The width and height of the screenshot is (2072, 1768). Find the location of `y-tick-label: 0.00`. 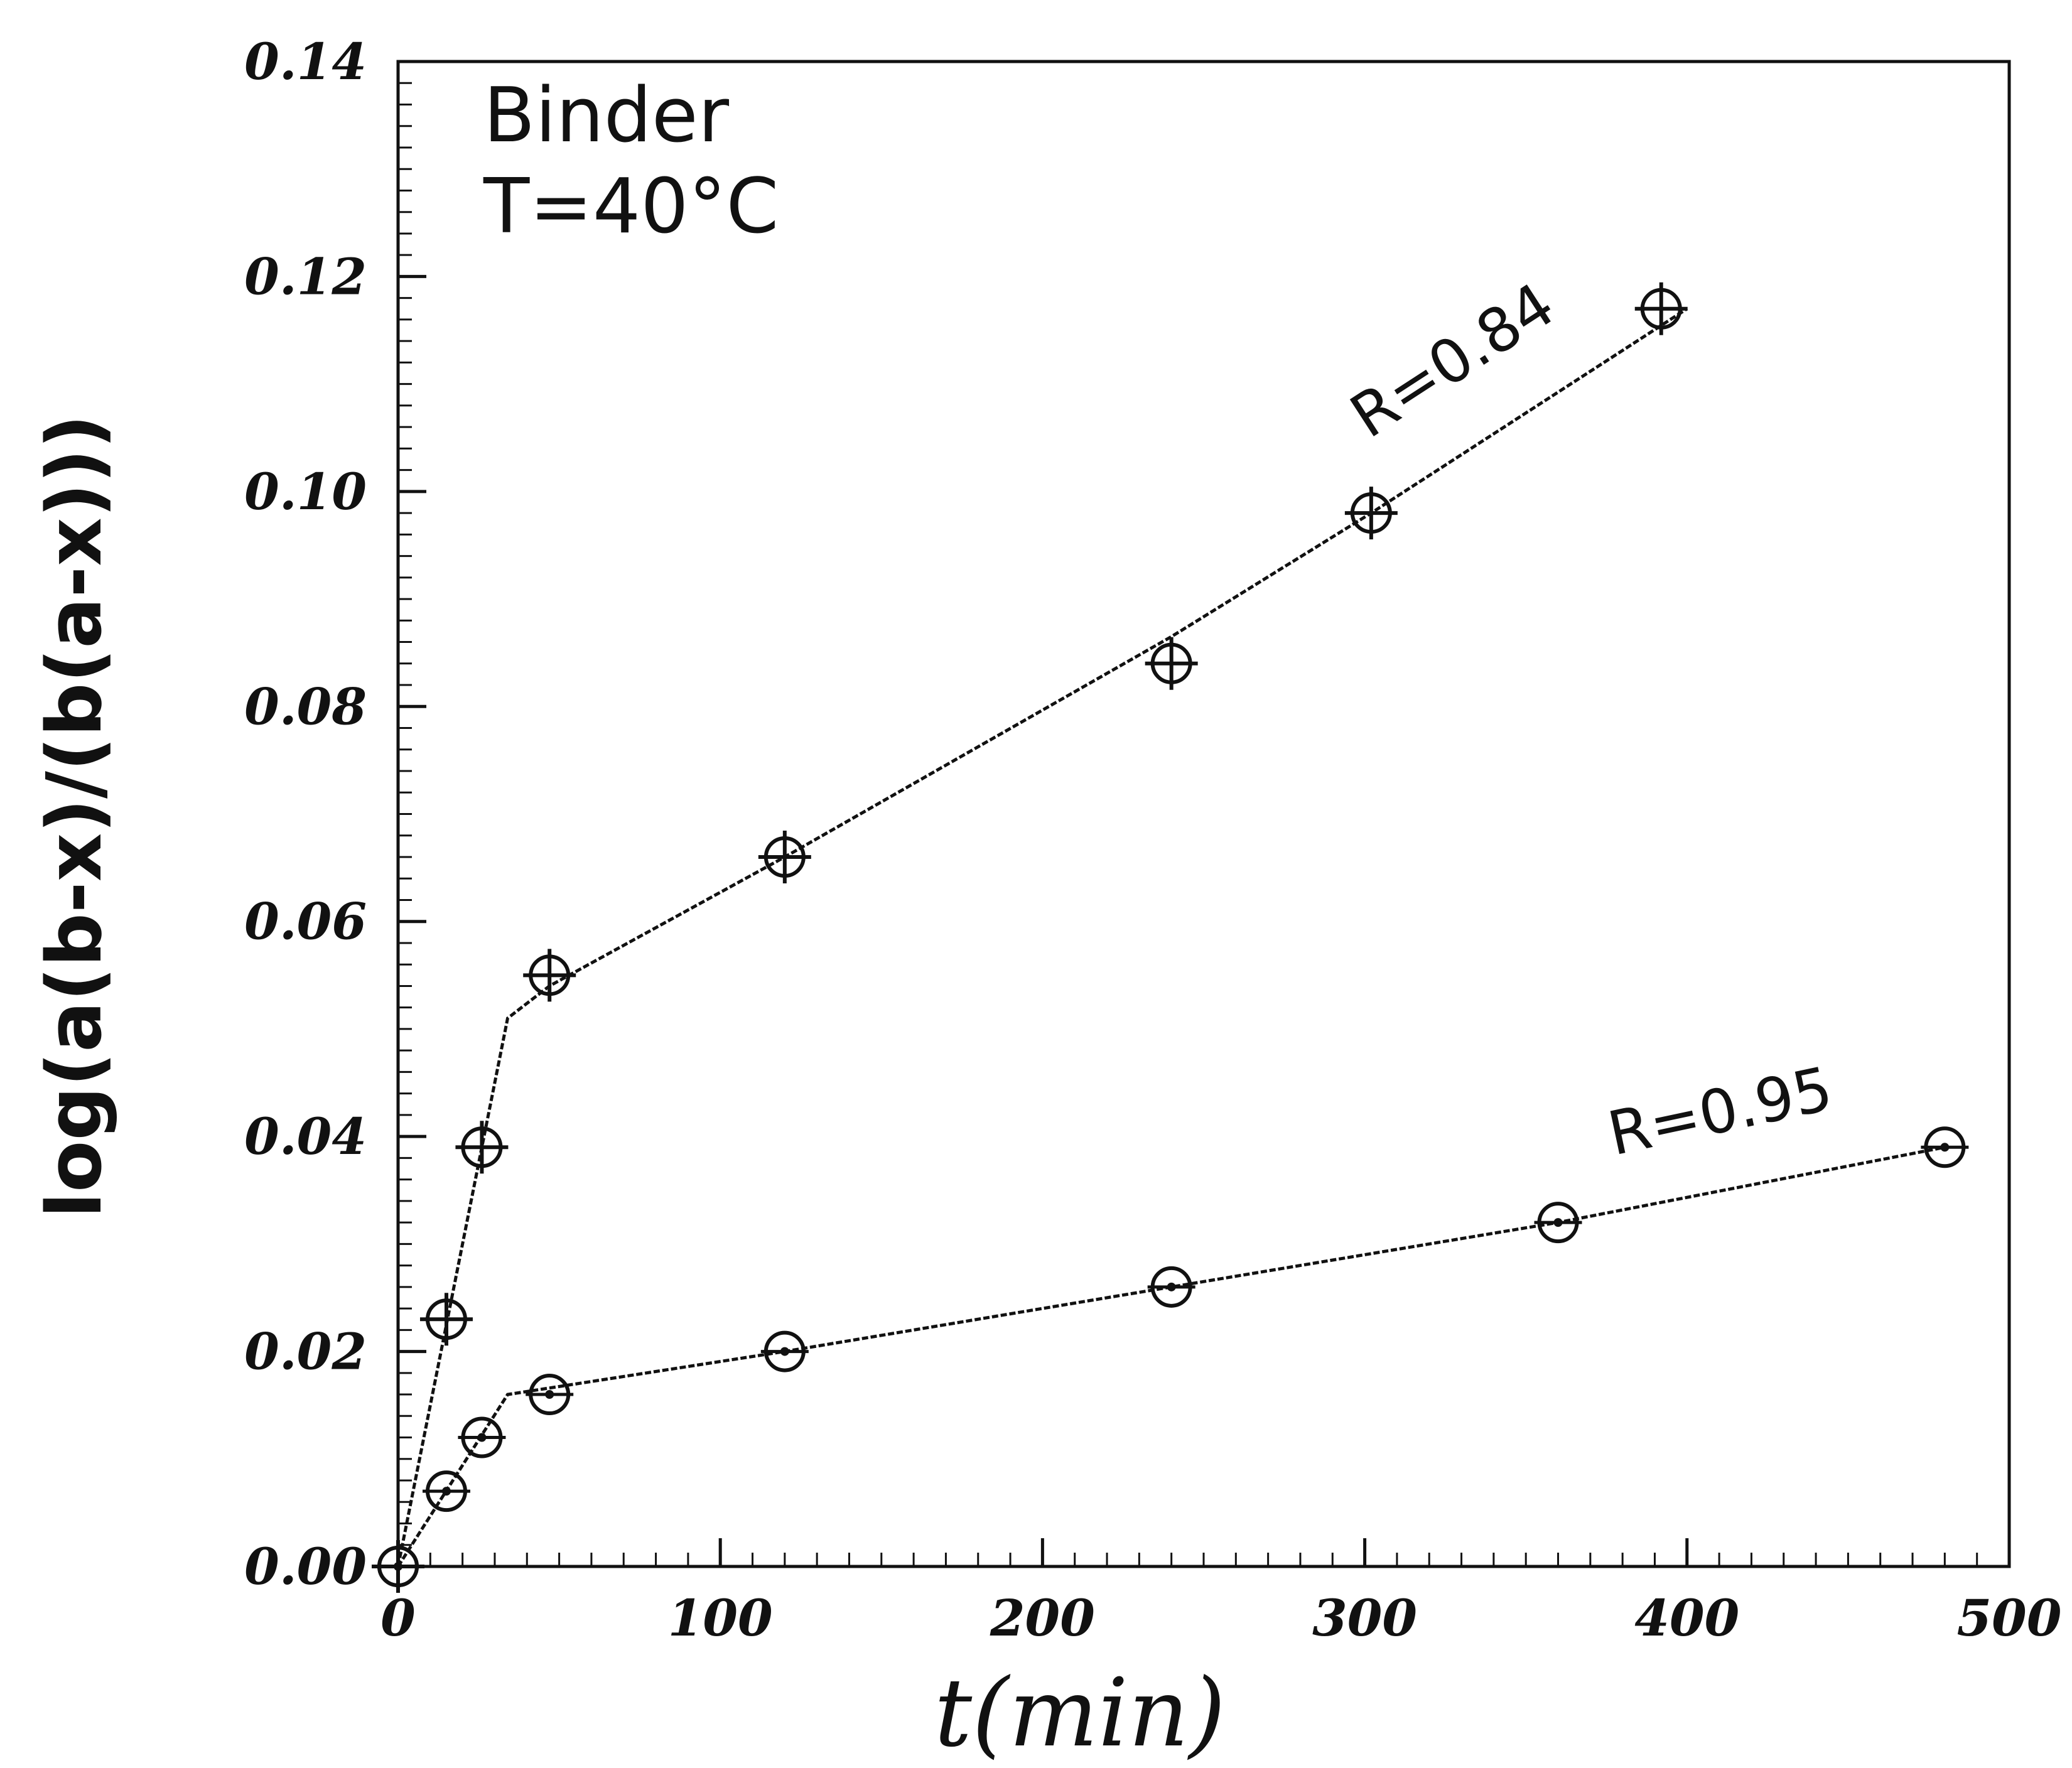

y-tick-label: 0.00 is located at coordinates (305, 1566).